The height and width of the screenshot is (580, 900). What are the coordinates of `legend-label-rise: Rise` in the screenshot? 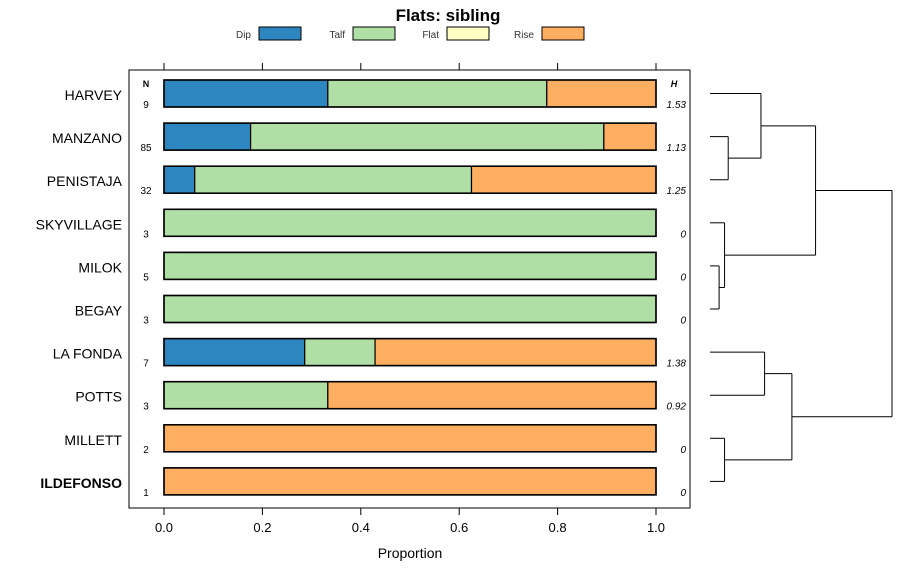 It's located at (524, 35).